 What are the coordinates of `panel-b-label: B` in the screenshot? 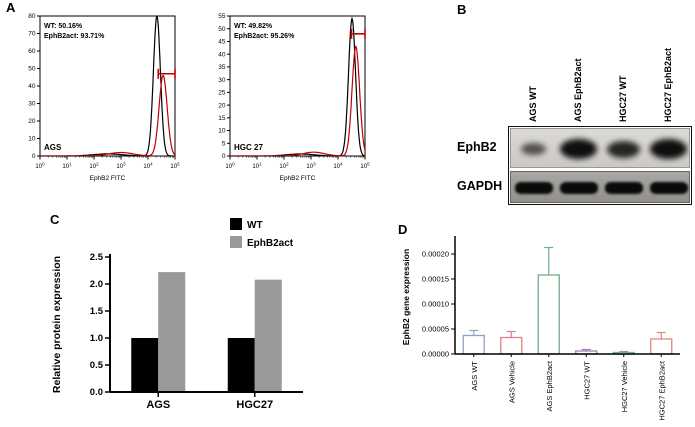 It's located at (462, 9).